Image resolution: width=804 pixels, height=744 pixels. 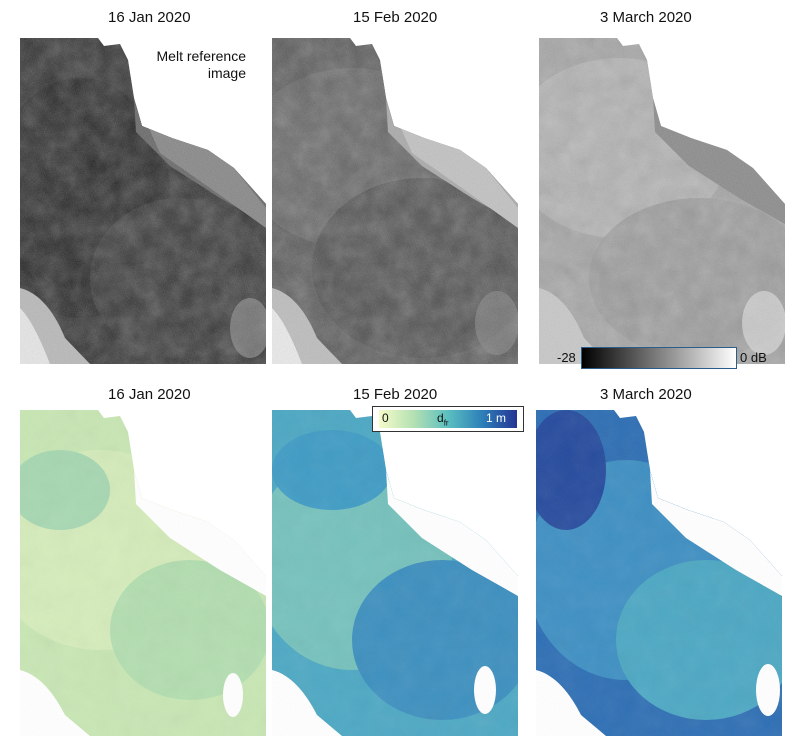 I want to click on sar-image-15-feb, so click(x=395, y=201).